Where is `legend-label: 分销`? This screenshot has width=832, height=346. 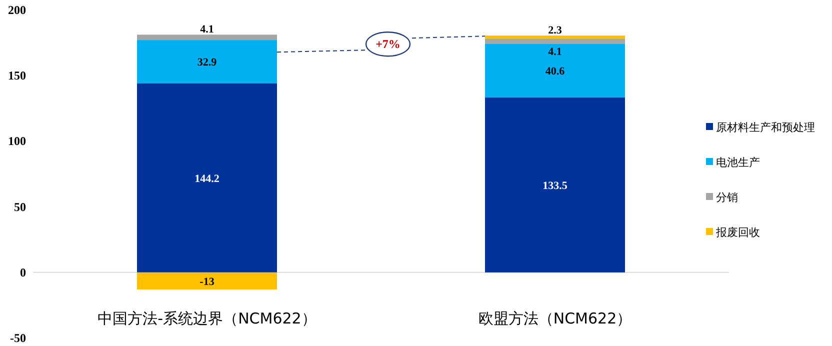
legend-label: 分销 is located at coordinates (727, 197).